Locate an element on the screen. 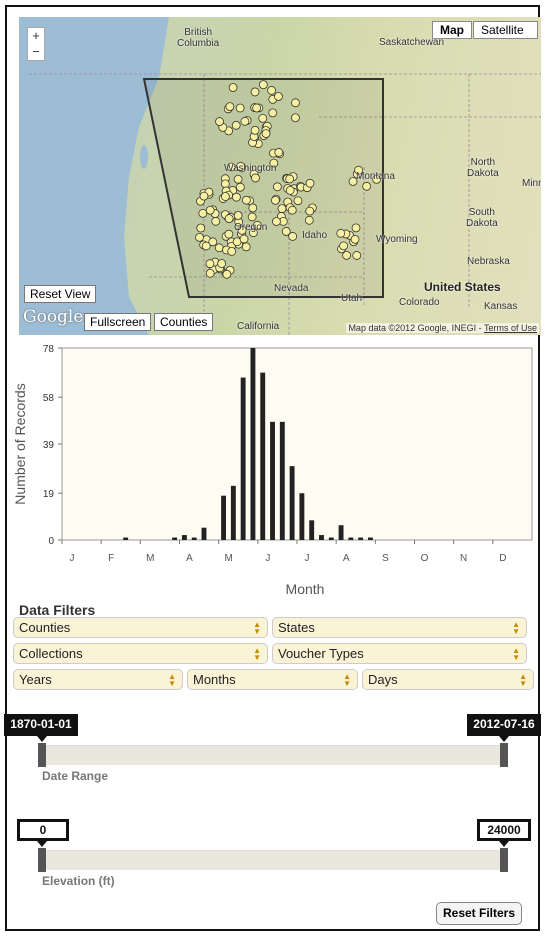 The height and width of the screenshot is (936, 545). fullscreen-button: Fullscreen is located at coordinates (118, 322).